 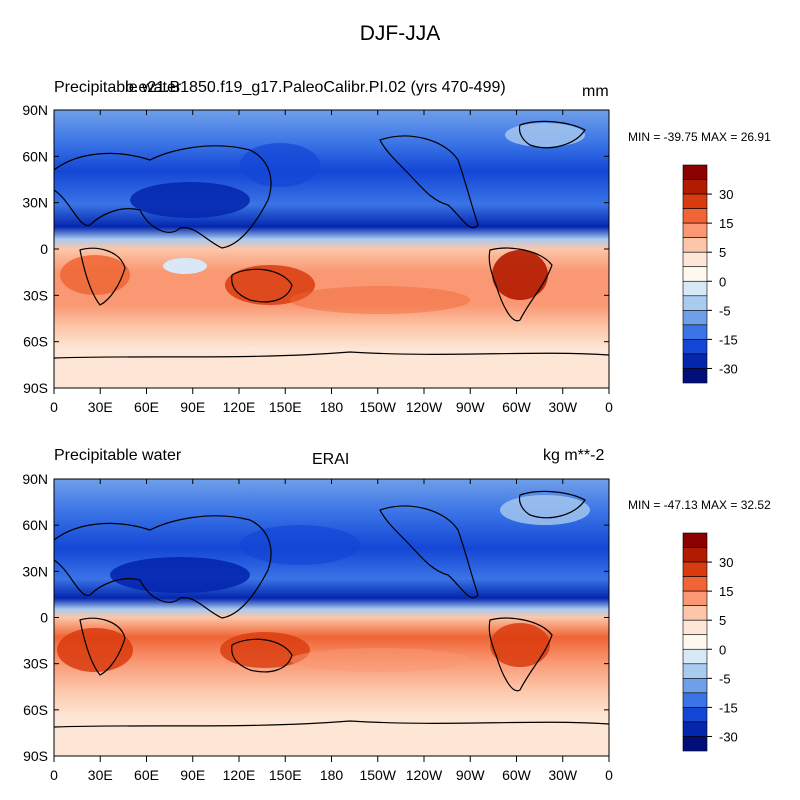 I want to click on panel1-lon-label: 150E, so click(x=285, y=407).